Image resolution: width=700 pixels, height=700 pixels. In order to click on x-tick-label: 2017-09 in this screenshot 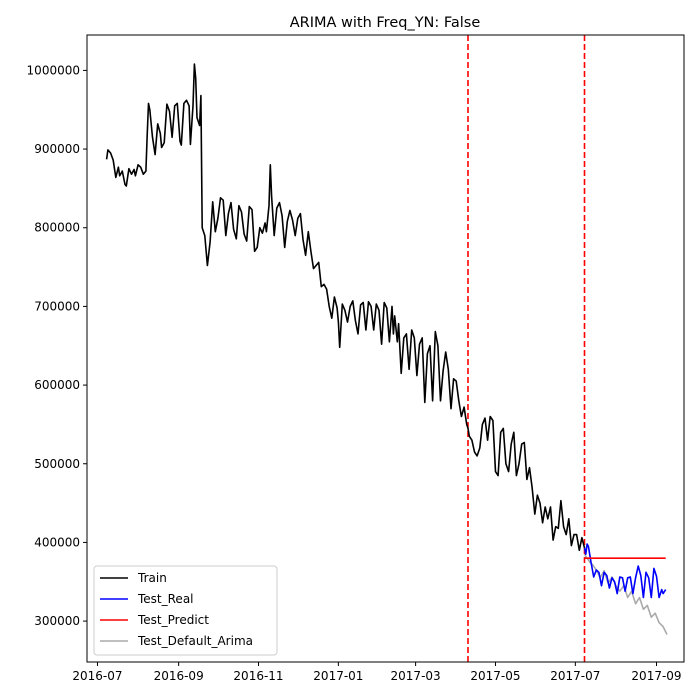, I will do `click(656, 676)`.